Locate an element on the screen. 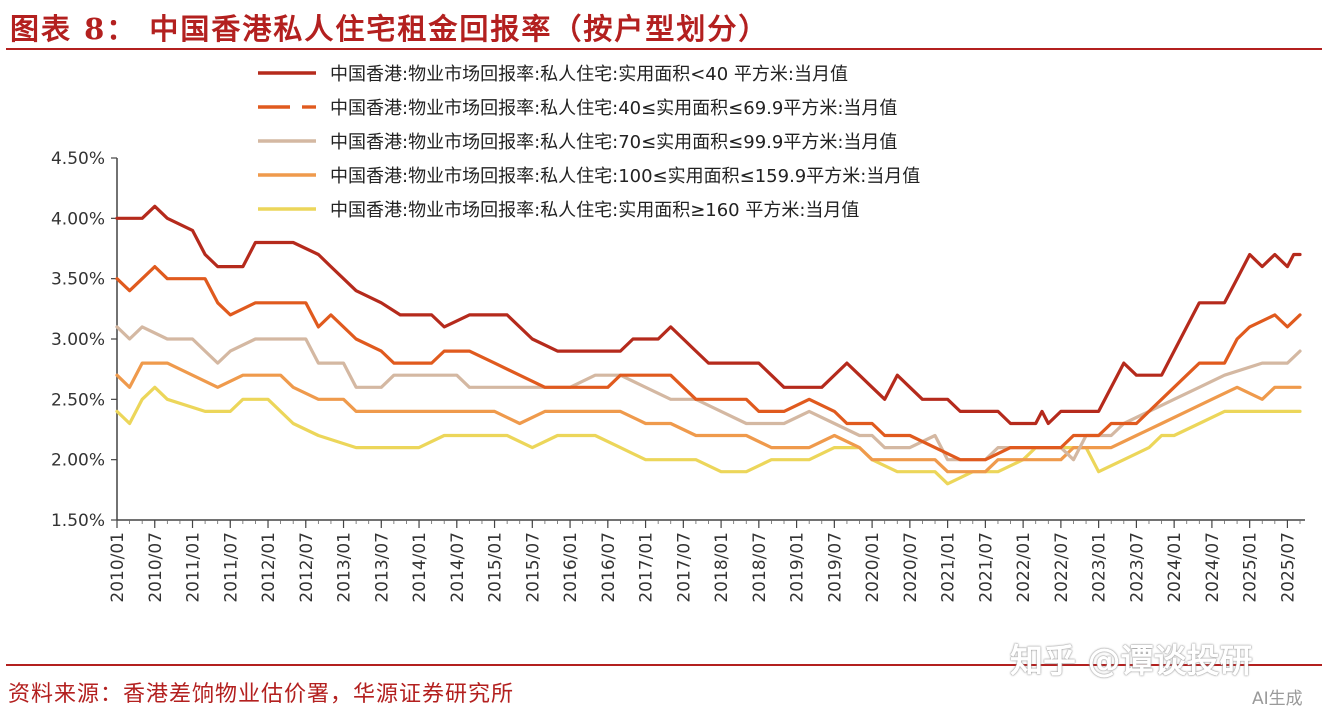  x-tick-label: 2011/01 is located at coordinates (194, 567).